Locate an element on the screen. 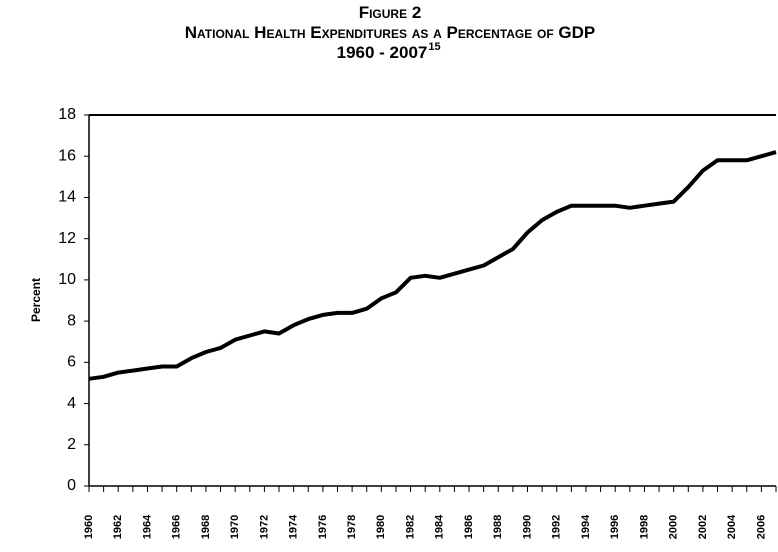 The image size is (778, 552). x-tick-label: 1966 is located at coordinates (177, 527).